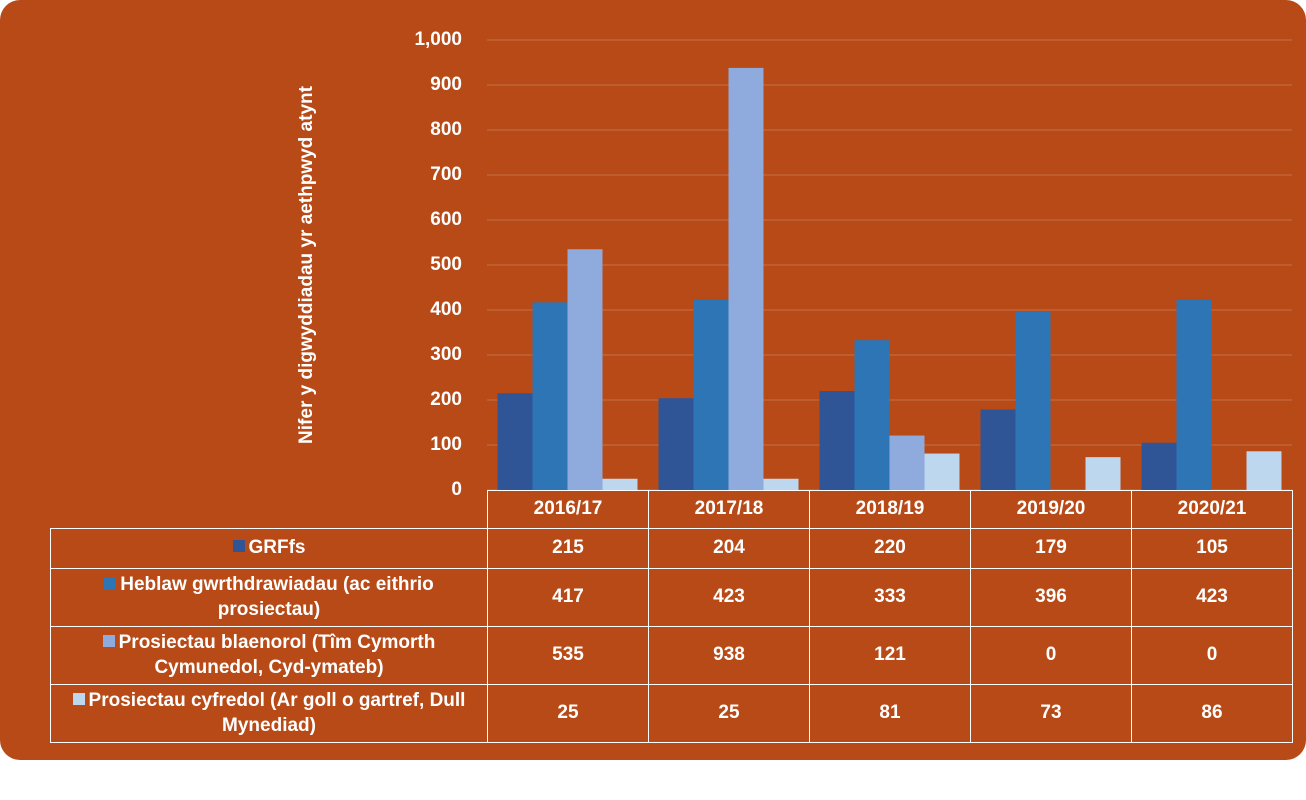 The height and width of the screenshot is (800, 1306). What do you see at coordinates (446, 84) in the screenshot?
I see `y-tick-label: 900` at bounding box center [446, 84].